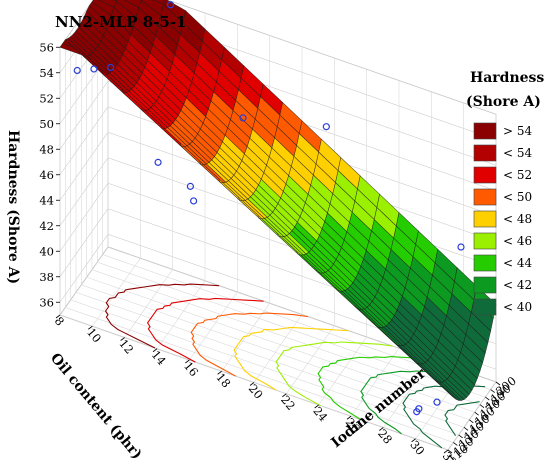 The width and height of the screenshot is (550, 460). What do you see at coordinates (46, 73) in the screenshot?
I see `z-tick-label: 54` at bounding box center [46, 73].